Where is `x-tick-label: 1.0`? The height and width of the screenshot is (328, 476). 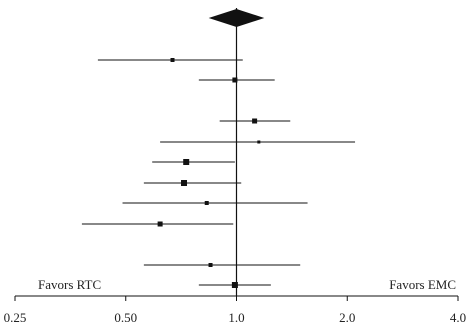
x-tick-label: 1.0 is located at coordinates (236, 317).